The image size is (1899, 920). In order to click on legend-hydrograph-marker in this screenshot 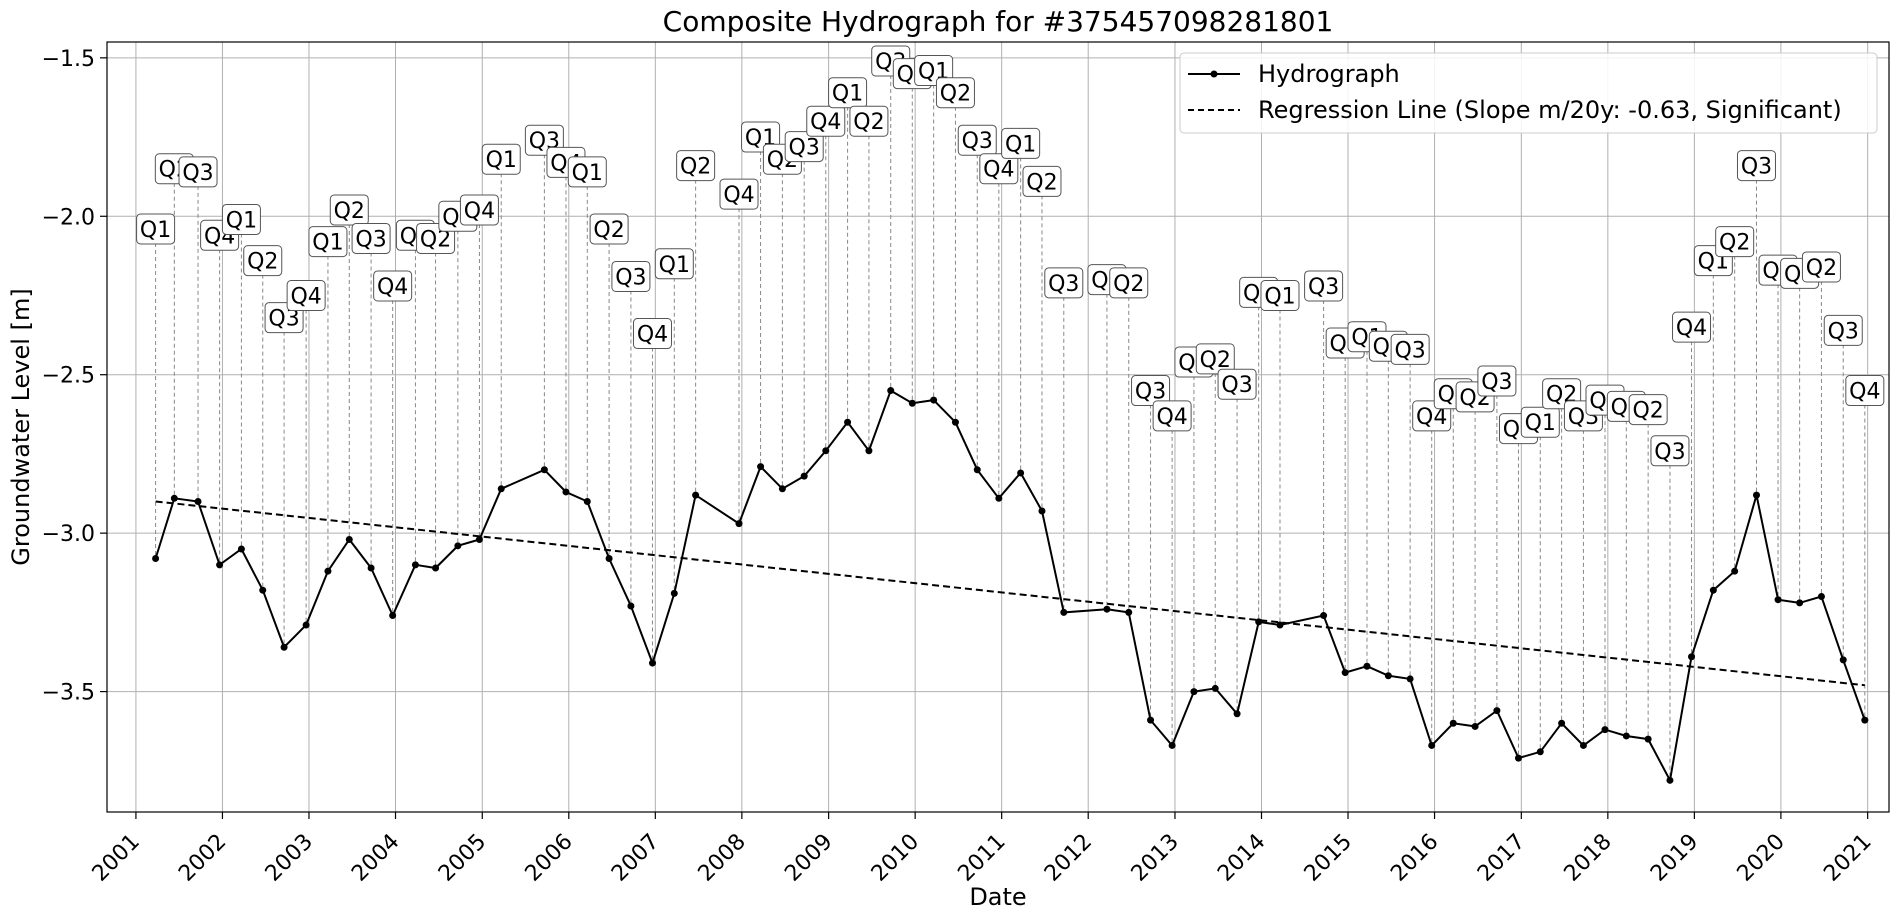, I will do `click(1214, 74)`.